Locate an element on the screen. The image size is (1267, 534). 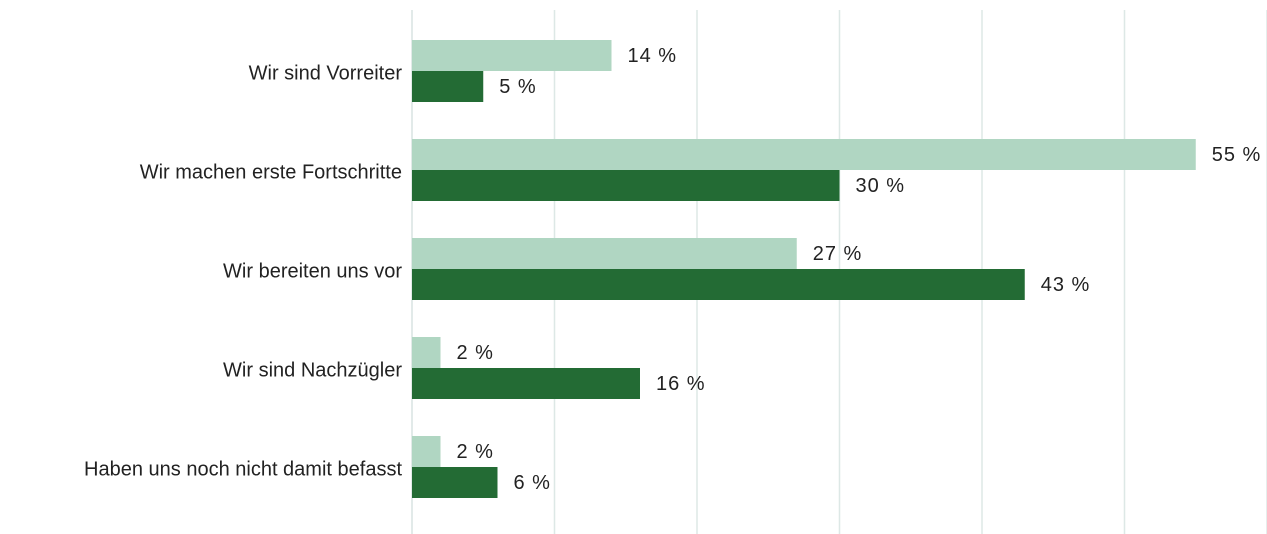
data-label: 43 % is located at coordinates (1066, 285).